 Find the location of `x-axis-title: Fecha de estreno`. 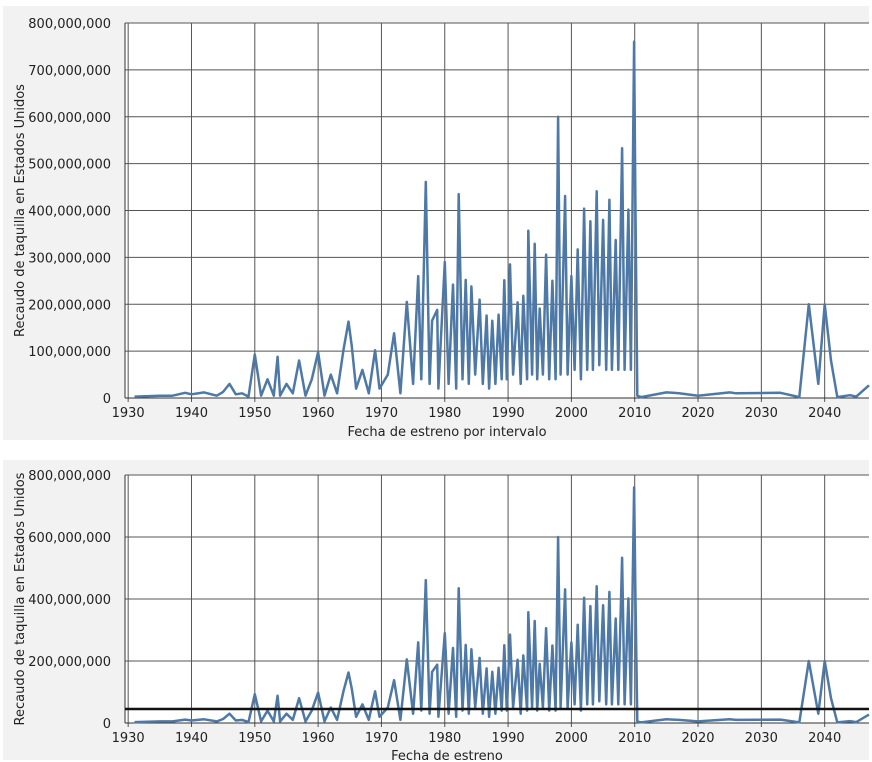

x-axis-title: Fecha de estreno is located at coordinates (447, 755).